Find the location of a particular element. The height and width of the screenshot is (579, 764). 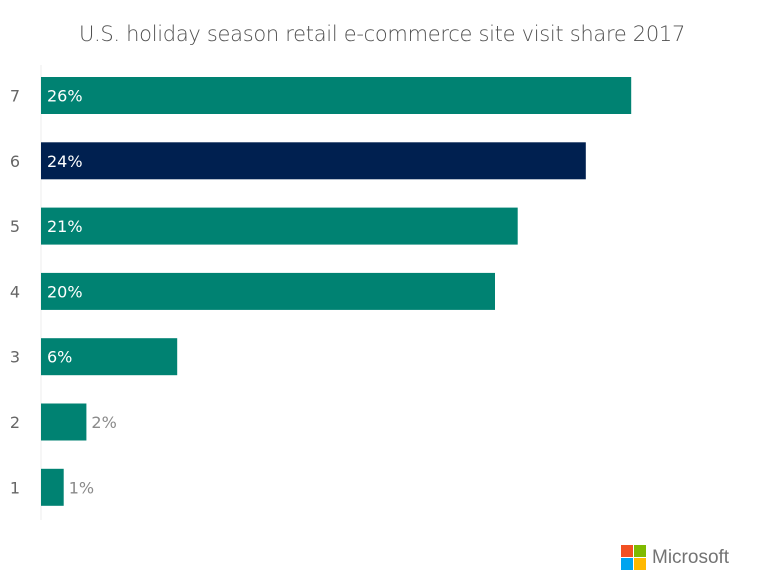

y-tick-label: 5 is located at coordinates (15, 226).